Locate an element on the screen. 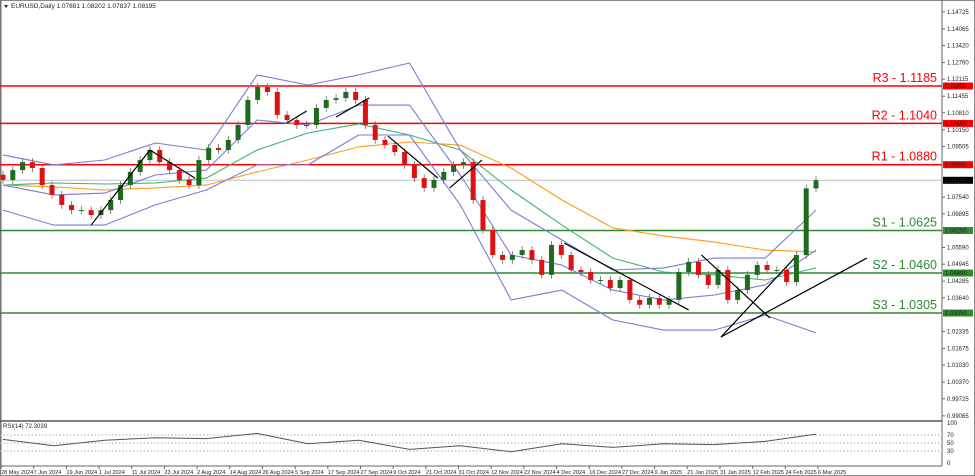 This screenshot has height=476, width=975. y-tick-label: 1.04945 is located at coordinates (958, 265).